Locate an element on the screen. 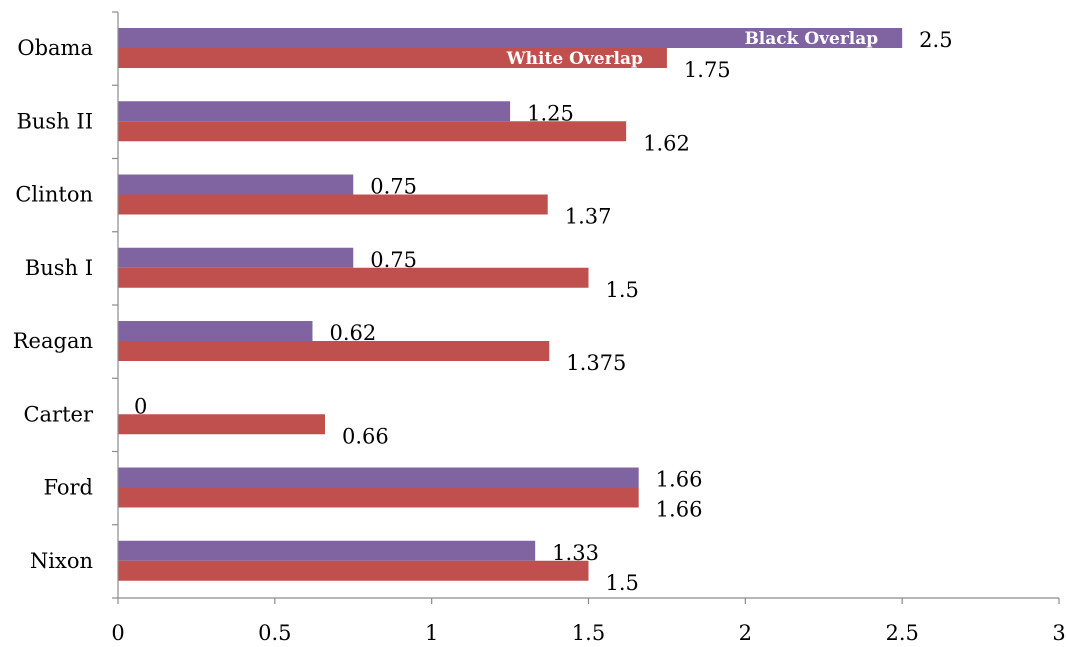 The height and width of the screenshot is (647, 1066). x-tick-label: 2 is located at coordinates (745, 633).